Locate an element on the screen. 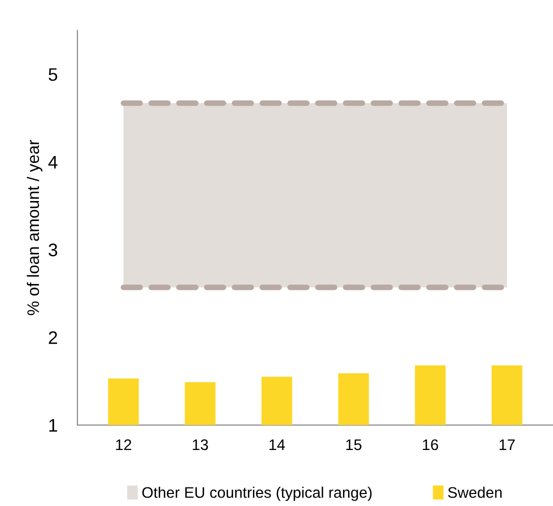 Image resolution: width=553 pixels, height=506 pixels. y-tick-label: 5 is located at coordinates (53, 74).